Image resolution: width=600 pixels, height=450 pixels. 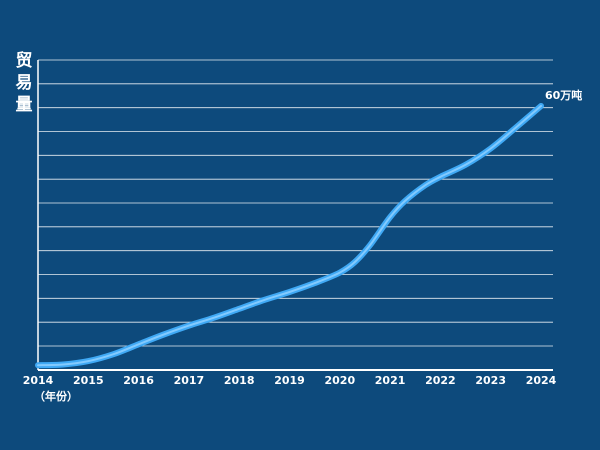 I want to click on x-tick-label: 2015, so click(x=88, y=380).